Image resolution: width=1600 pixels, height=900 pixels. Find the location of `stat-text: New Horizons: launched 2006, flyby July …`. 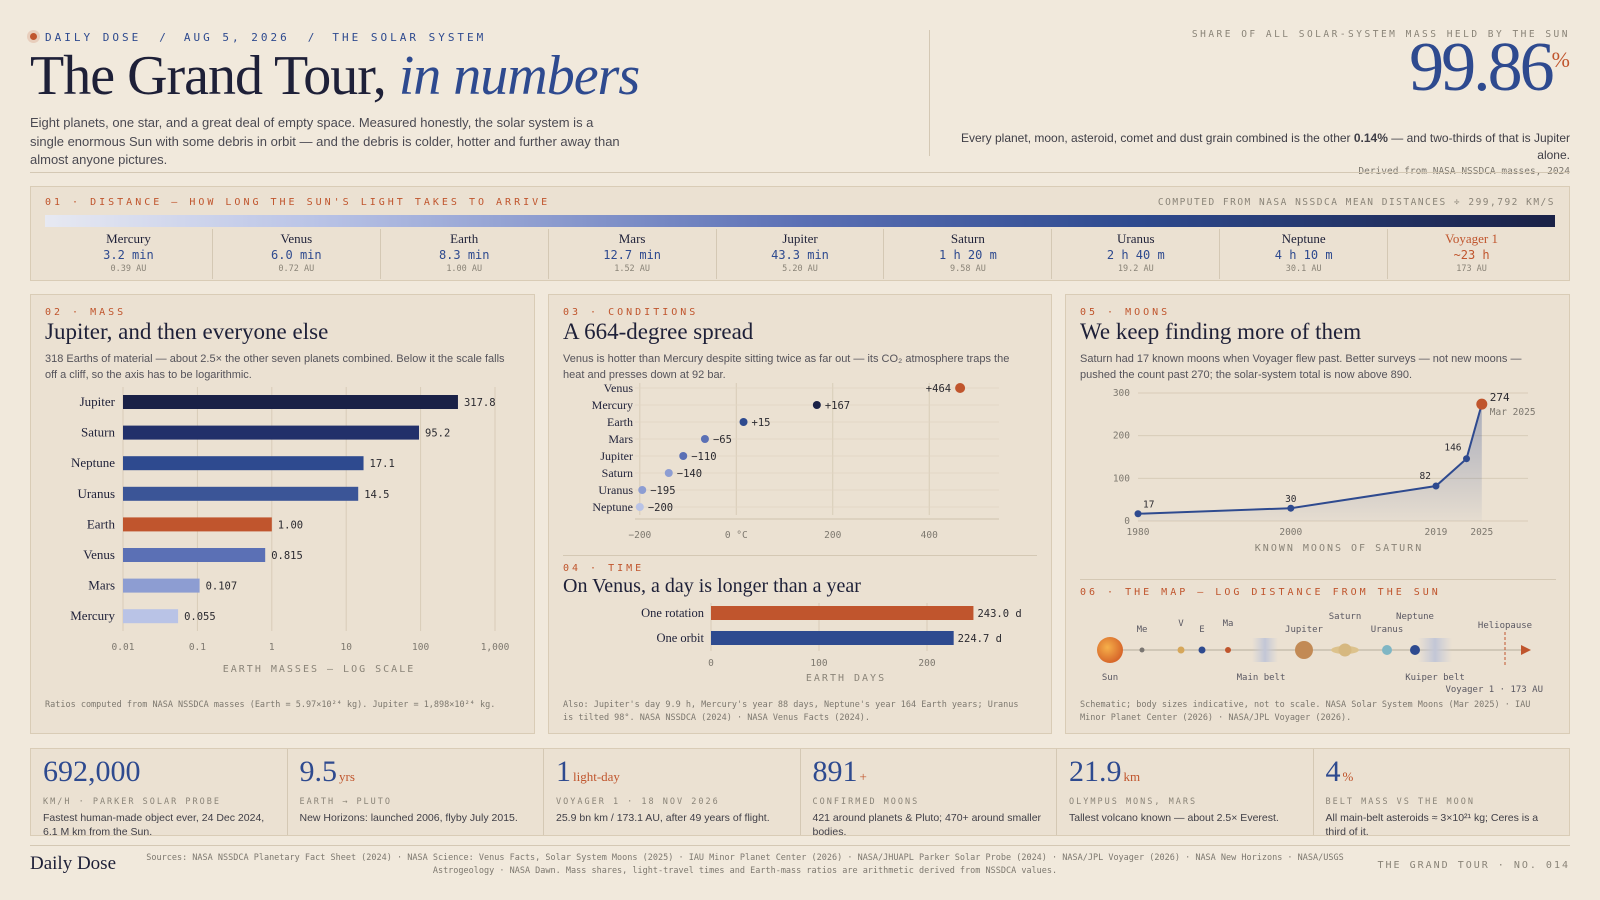

stat-text: New Horizons: launched 2006, flyby July … is located at coordinates (408, 818).